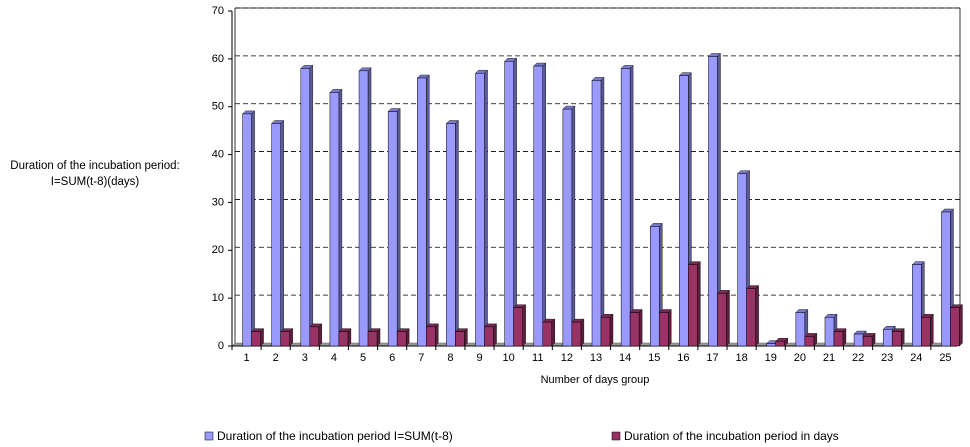 The image size is (970, 447). Describe the element at coordinates (218, 59) in the screenshot. I see `y-tick-label: 60` at that location.